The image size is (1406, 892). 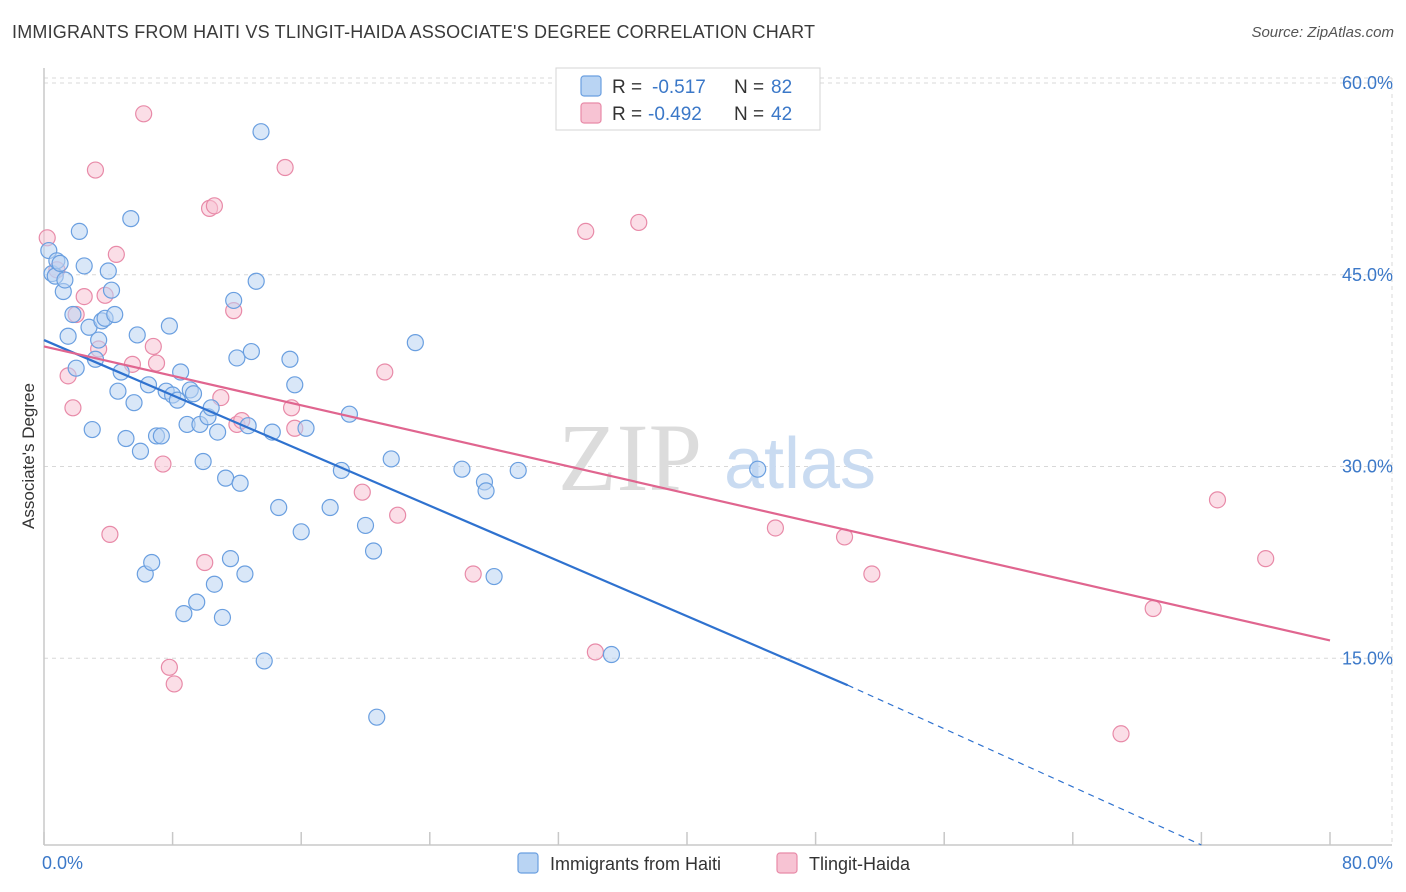 What do you see at coordinates (28, 456) in the screenshot?
I see `y-axis-title: Associate's Degree` at bounding box center [28, 456].